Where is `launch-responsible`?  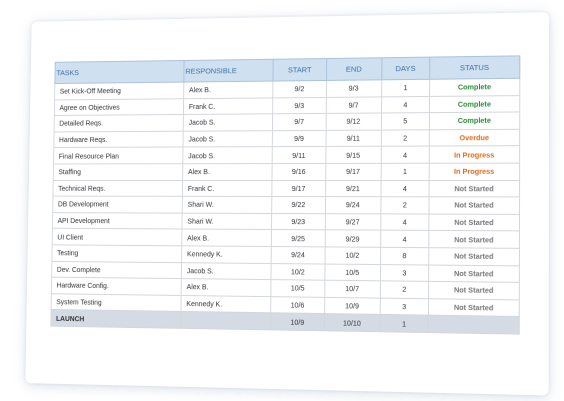 launch-responsible is located at coordinates (225, 320).